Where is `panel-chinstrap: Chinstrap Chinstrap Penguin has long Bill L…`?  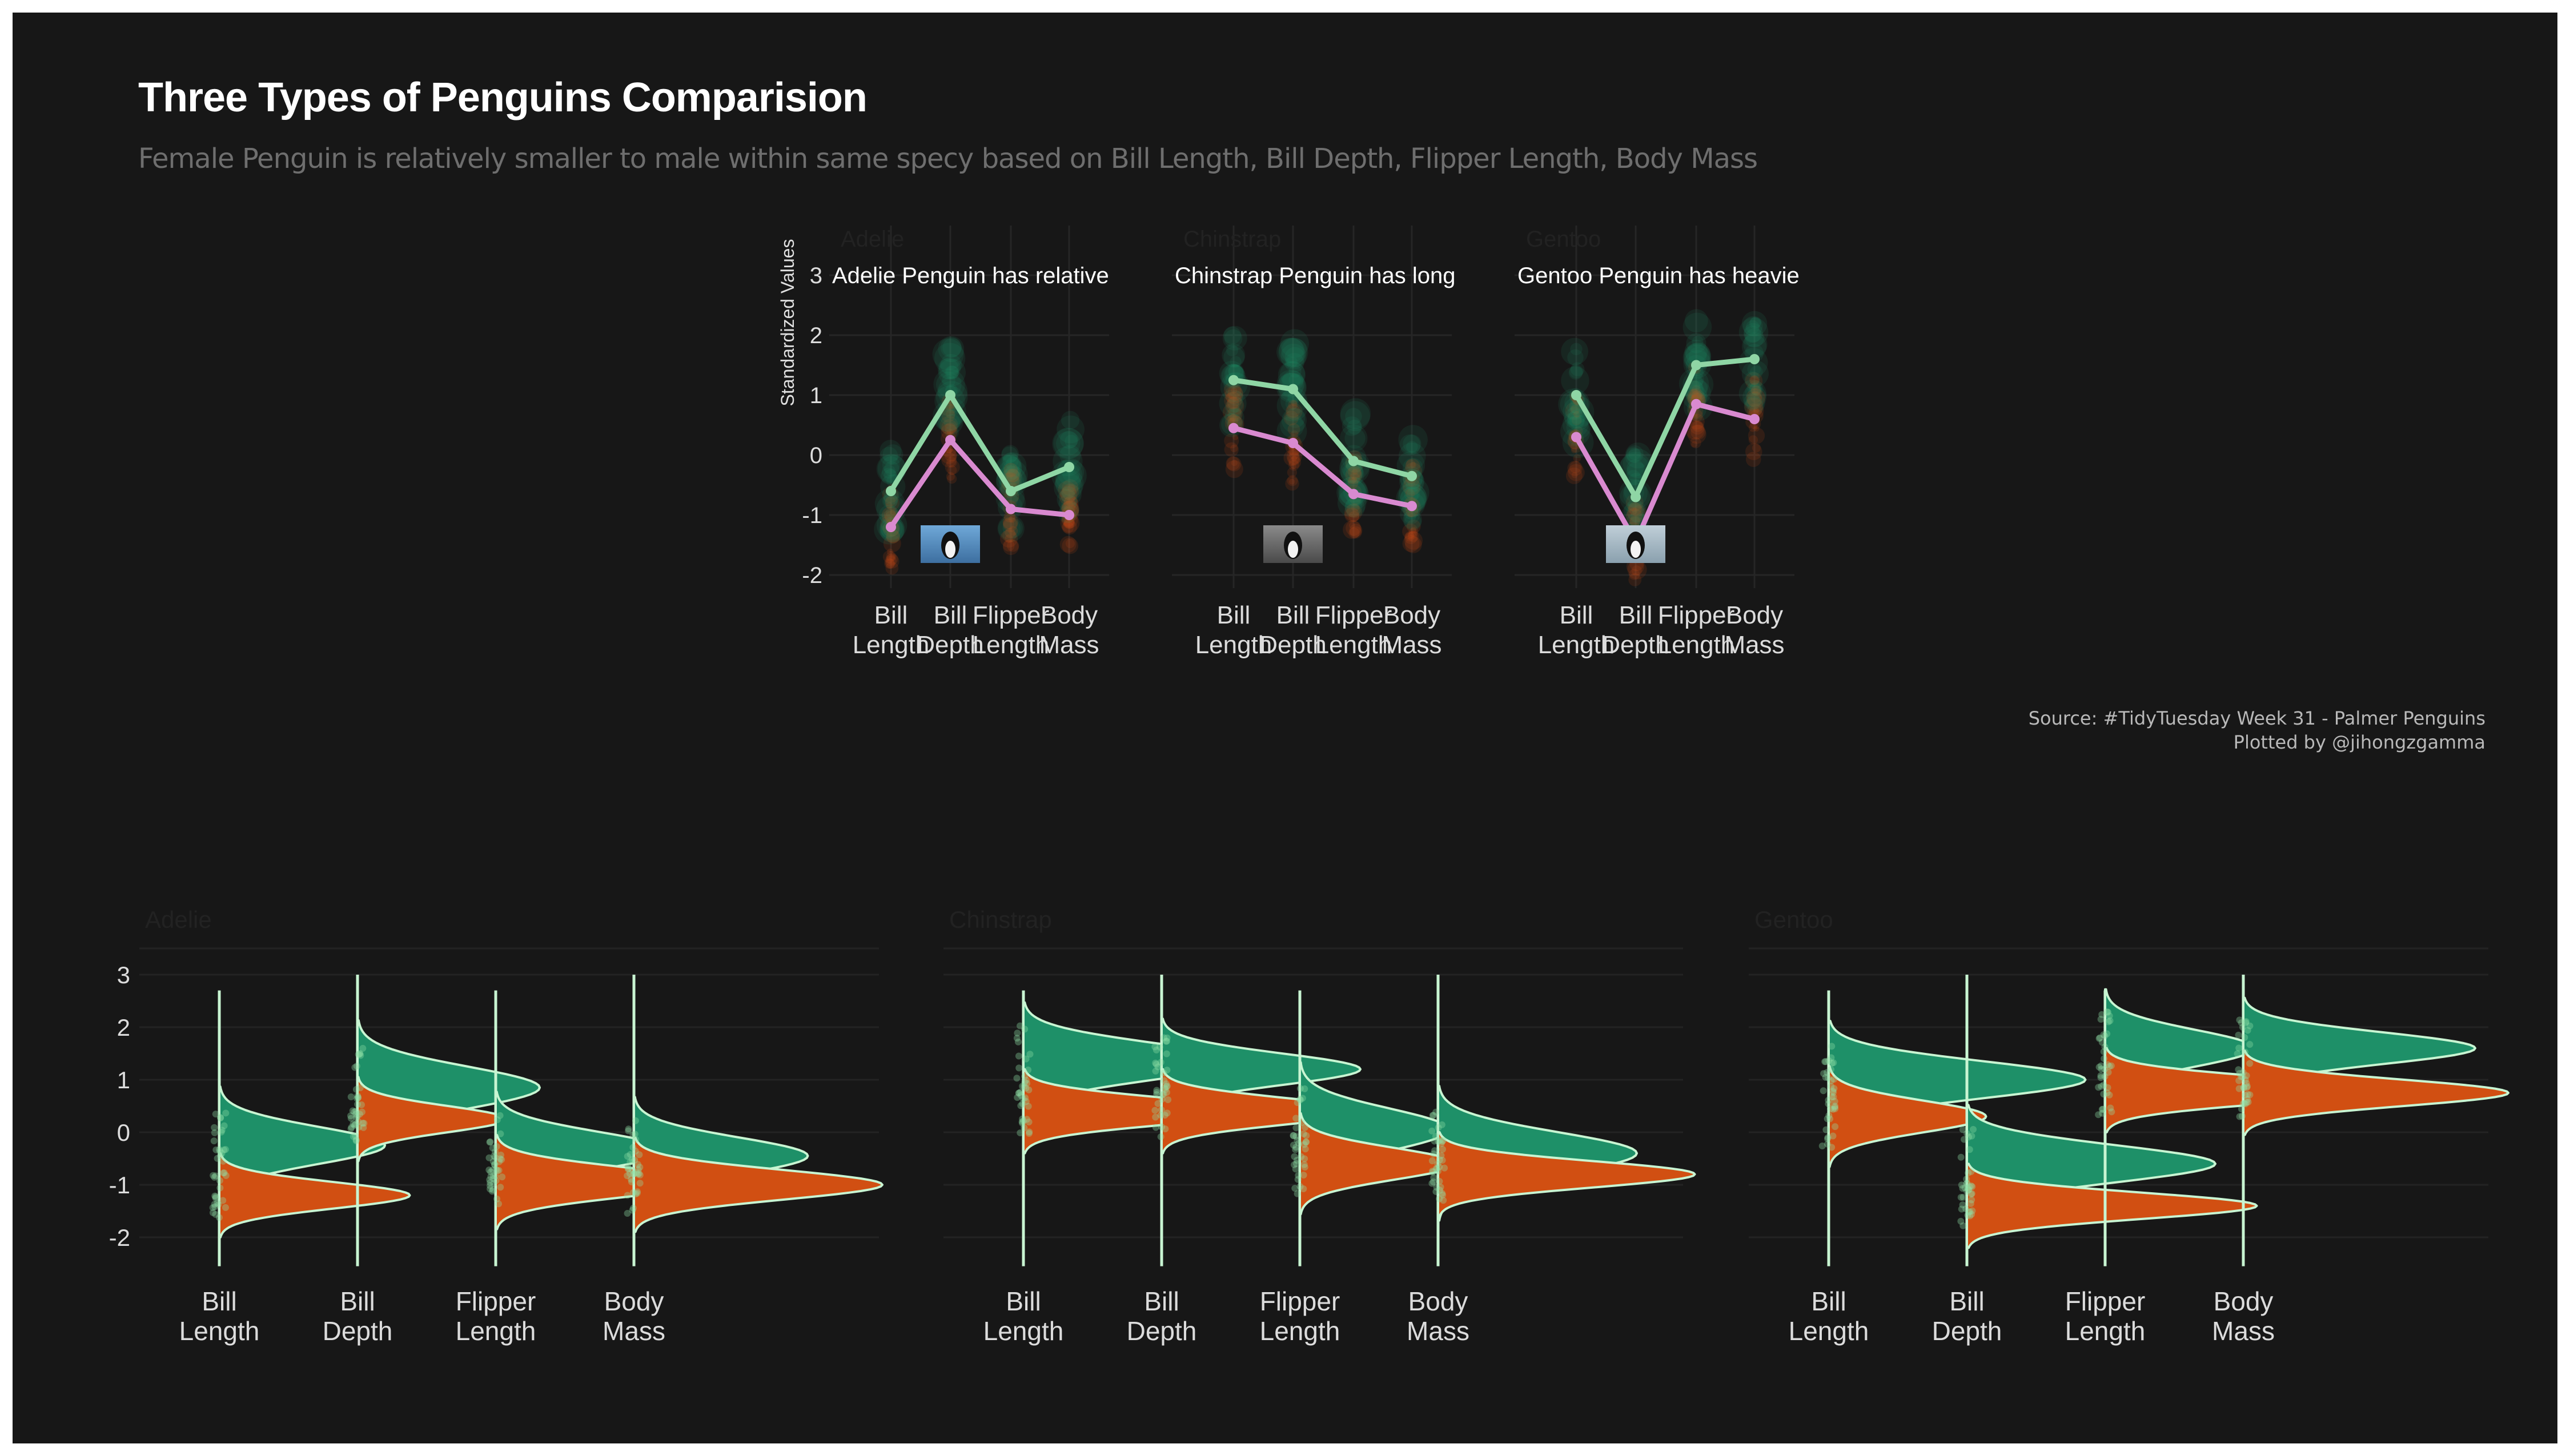
panel-chinstrap: Chinstrap Chinstrap Penguin has long Bill L… is located at coordinates (1313, 442).